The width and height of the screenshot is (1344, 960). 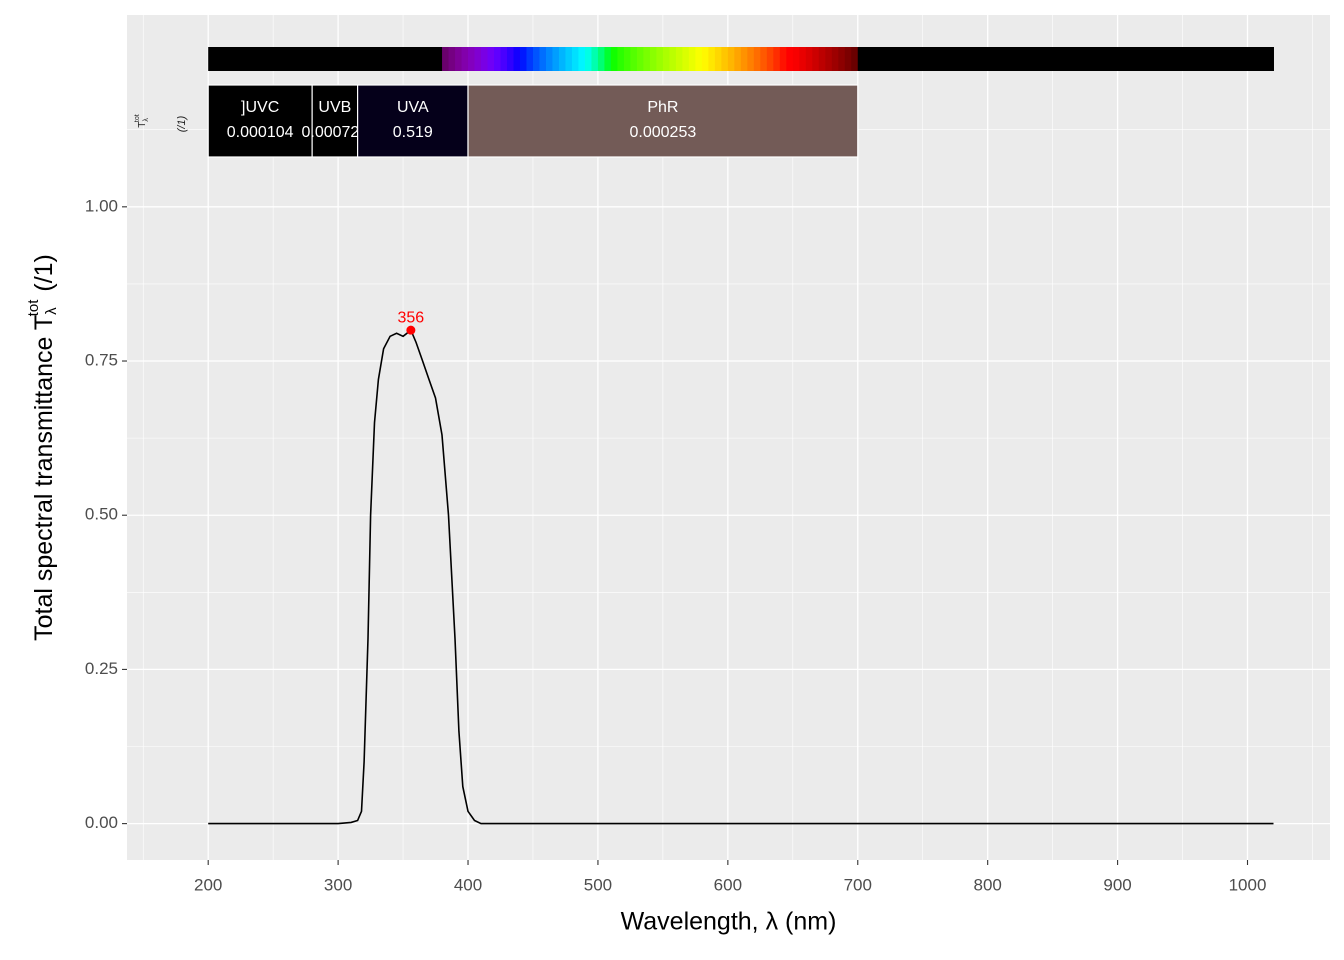 What do you see at coordinates (51, 311) in the screenshot?
I see `y-axis-title-sub: λ` at bounding box center [51, 311].